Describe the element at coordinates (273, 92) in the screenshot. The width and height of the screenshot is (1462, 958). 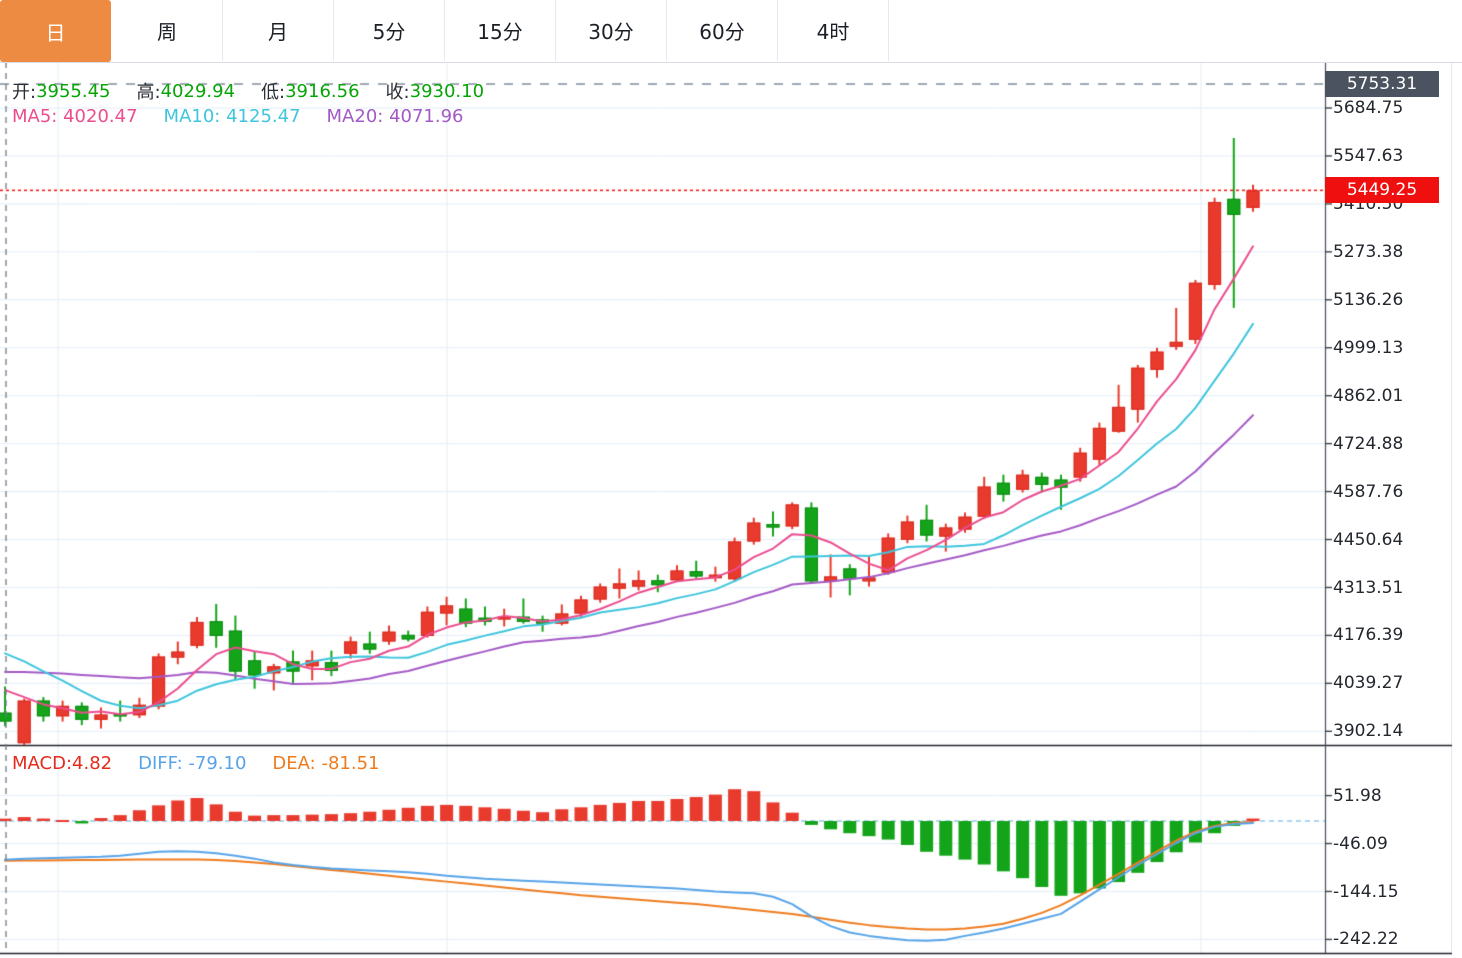
I see `low-label: 低:` at that location.